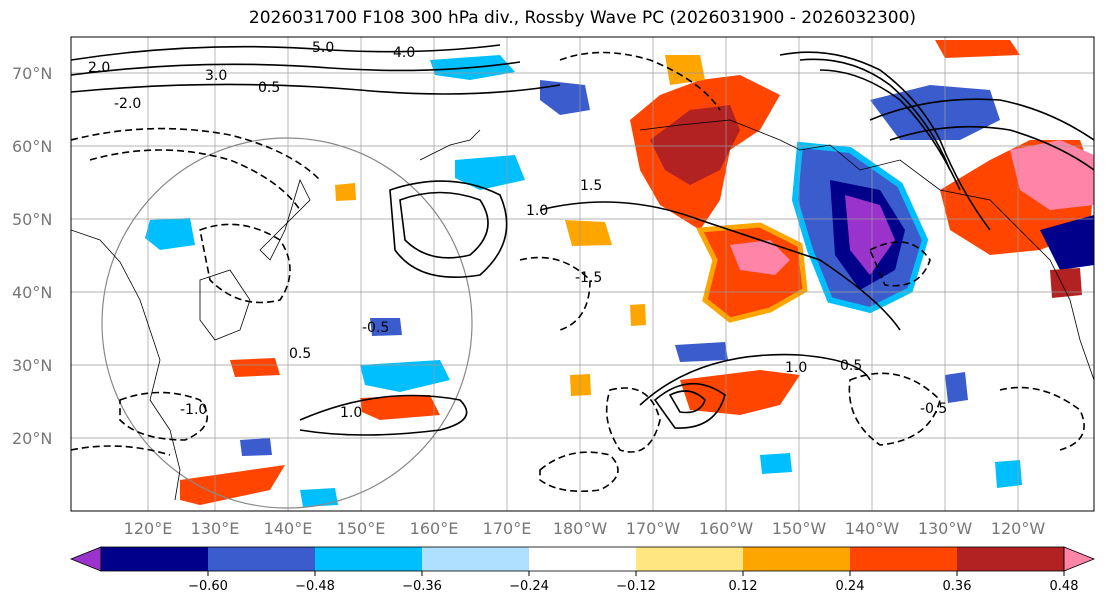 The width and height of the screenshot is (1105, 604). Describe the element at coordinates (32, 219) in the screenshot. I see `lat-label: 50°N` at that location.